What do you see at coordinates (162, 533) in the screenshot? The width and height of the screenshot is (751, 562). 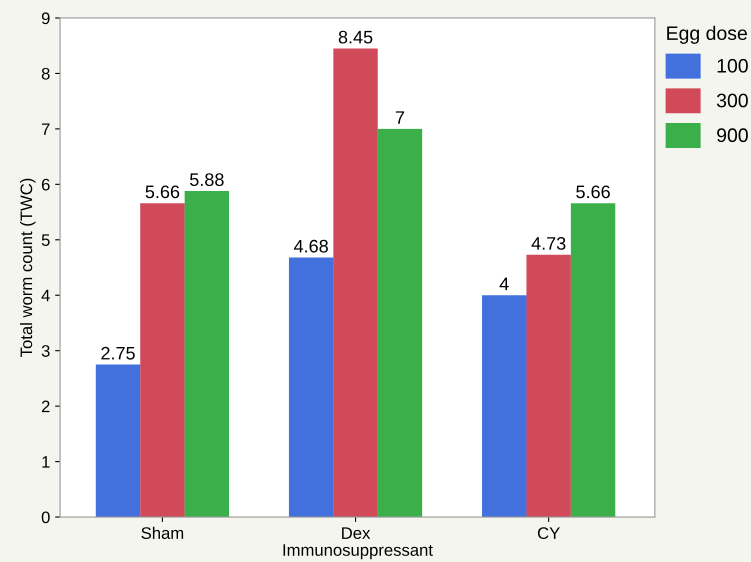 I see `x-tick-label: Sham` at bounding box center [162, 533].